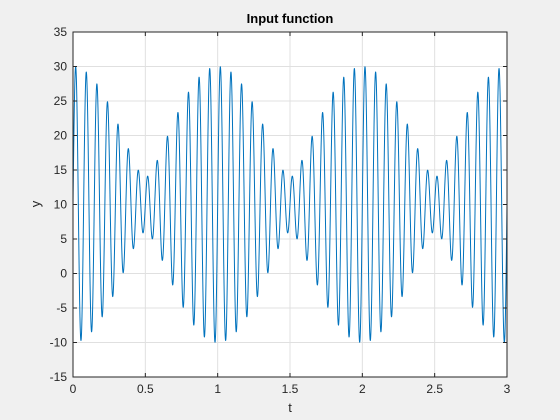  I want to click on y-tick-label: 30, so click(61, 67).